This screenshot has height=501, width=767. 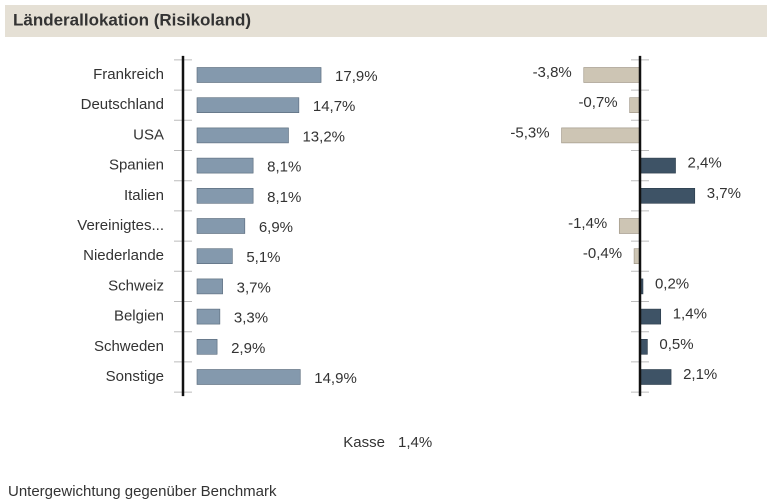 I want to click on value-label: 14,7%, so click(x=334, y=106).